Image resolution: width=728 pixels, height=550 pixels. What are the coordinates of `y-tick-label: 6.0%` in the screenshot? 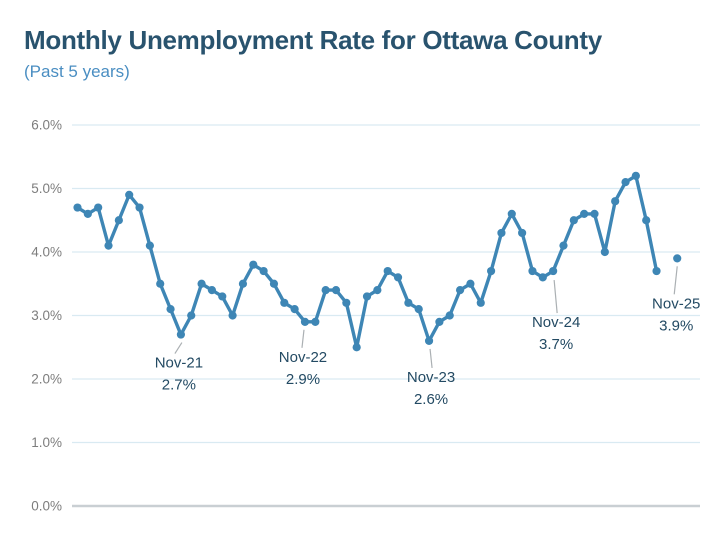 It's located at (46, 125).